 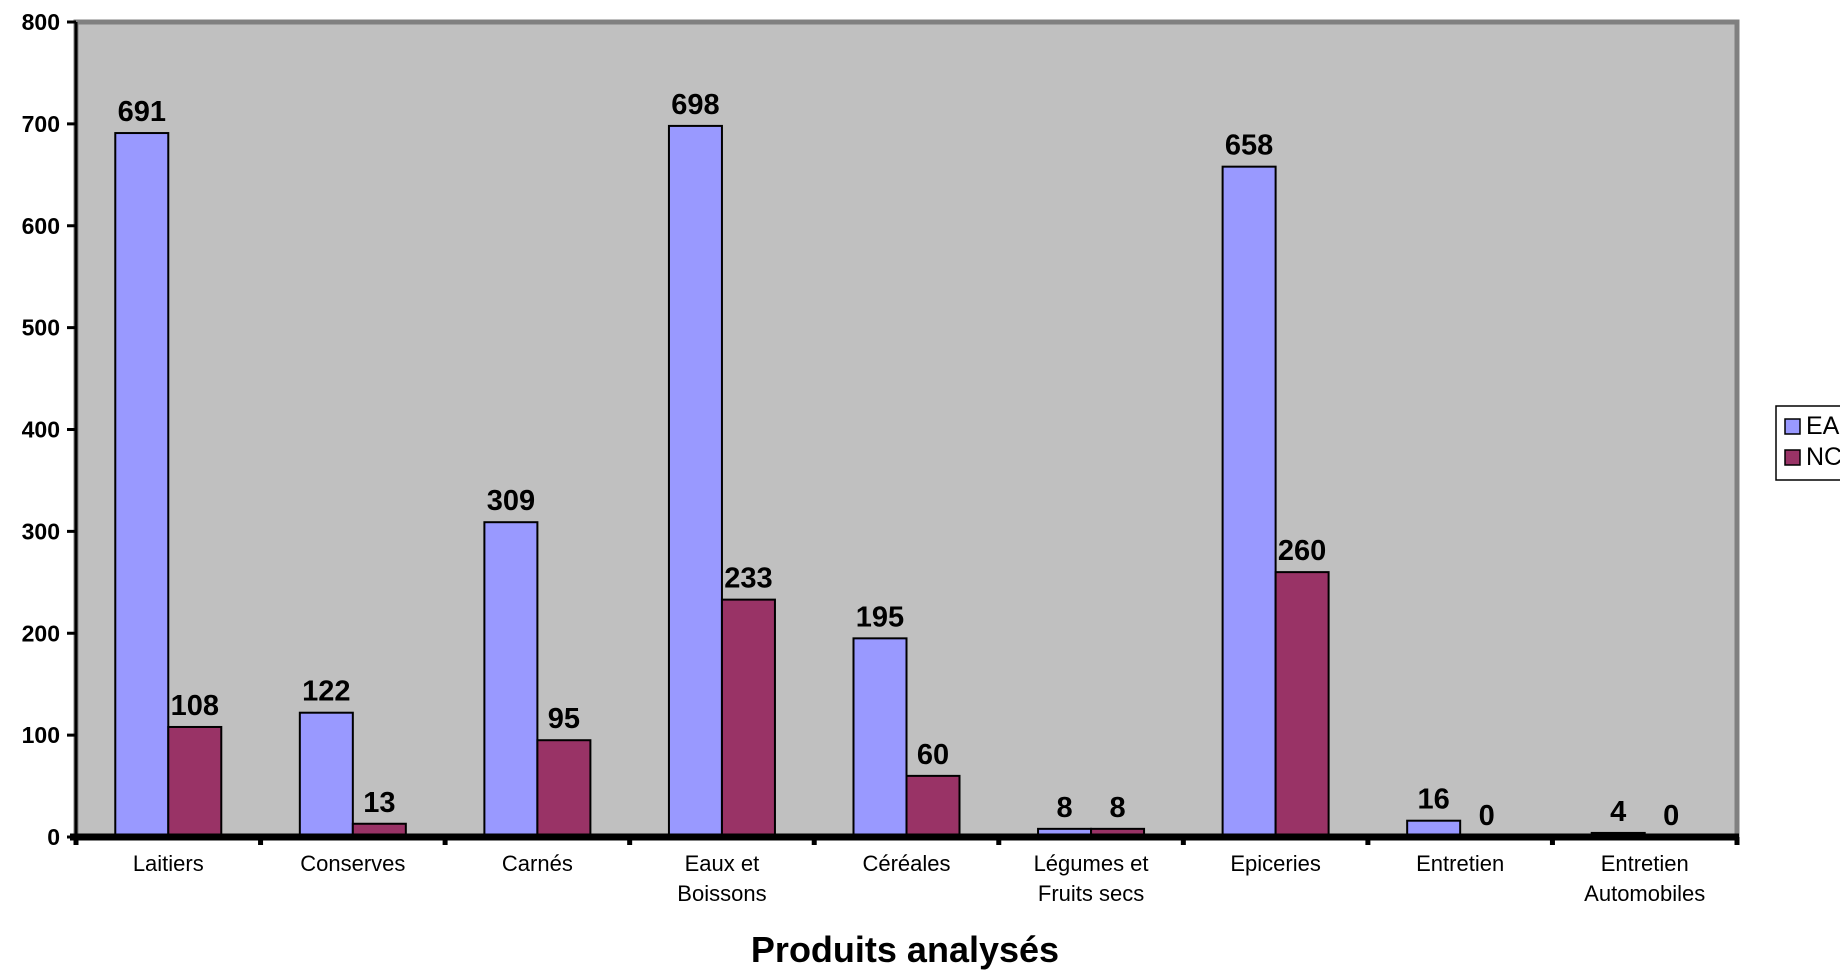 I want to click on x-axis-title: Produits analysés, so click(x=905, y=949).